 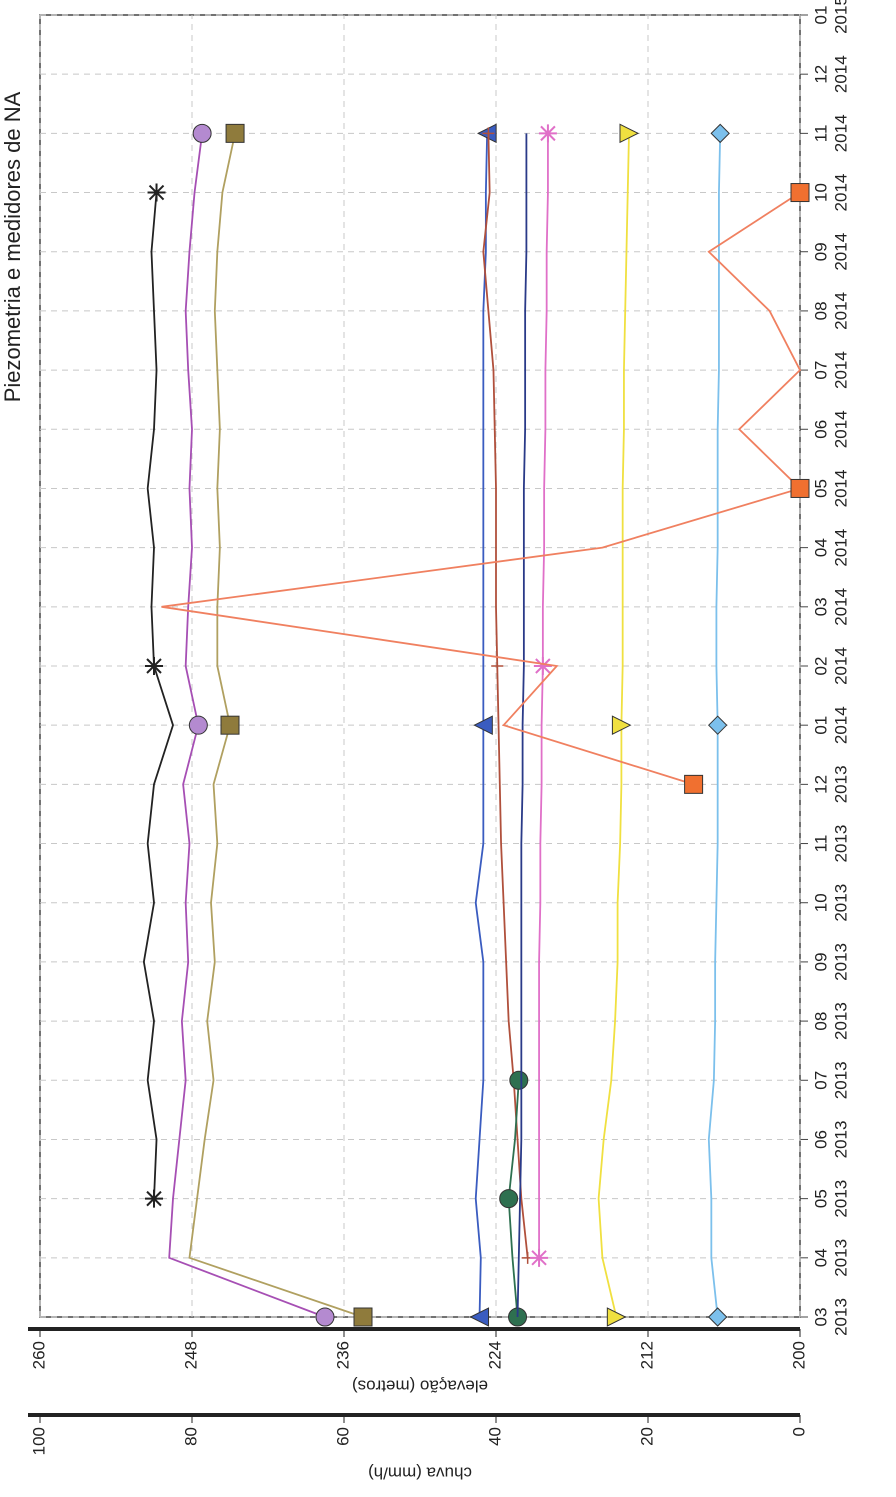 What do you see at coordinates (820, 666) in the screenshot?
I see `x-tick-label: 02` at bounding box center [820, 666].